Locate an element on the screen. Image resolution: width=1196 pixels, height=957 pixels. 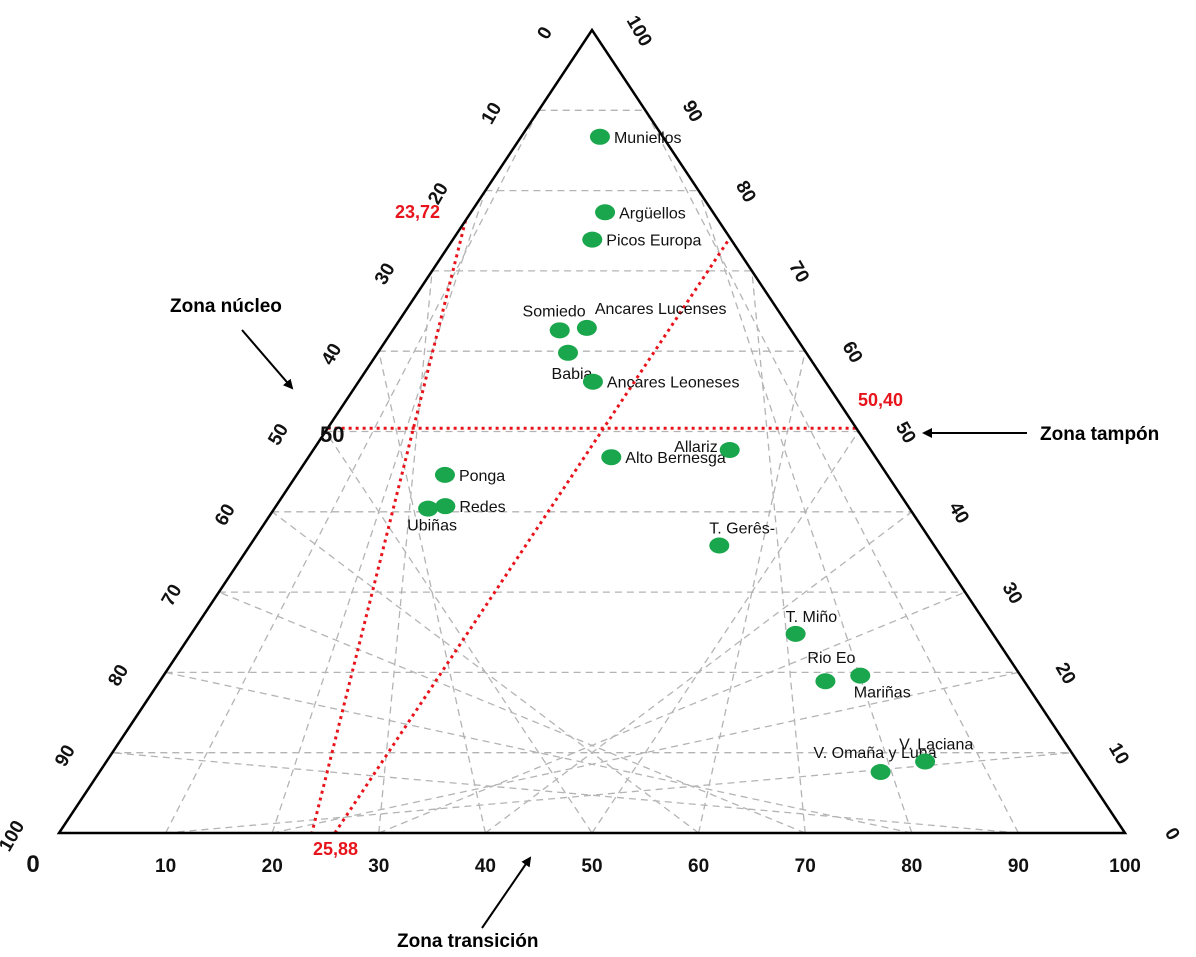
zone-transicion-arrow is located at coordinates (506, 892).